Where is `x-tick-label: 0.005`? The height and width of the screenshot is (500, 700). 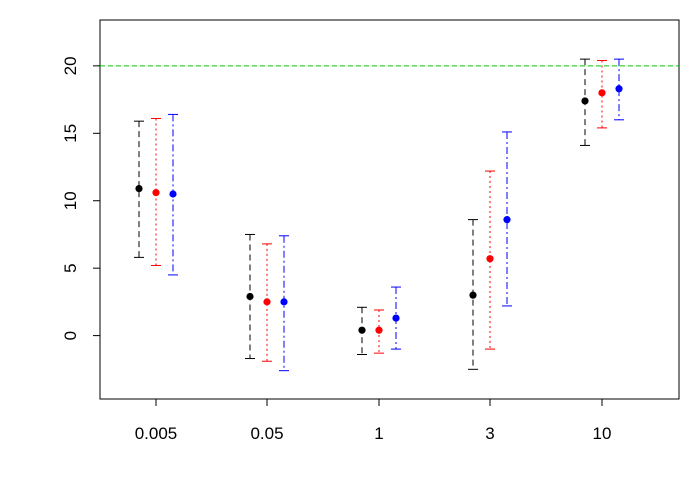
x-tick-label: 0.005 is located at coordinates (156, 433).